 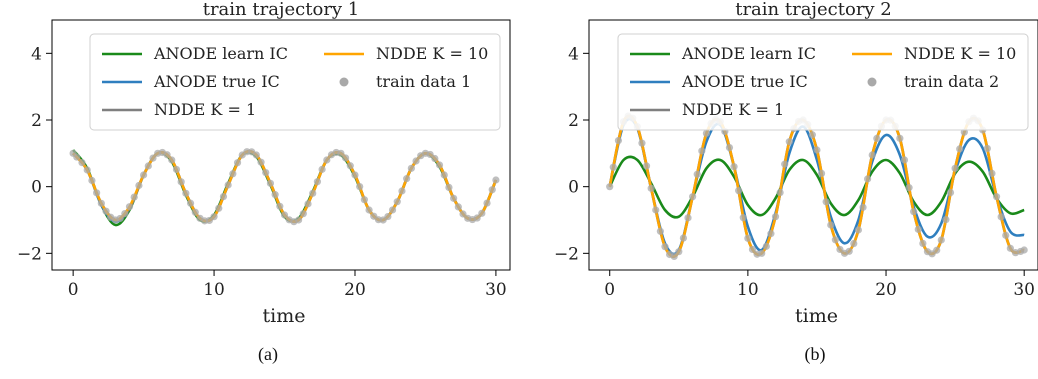 I want to click on legend-label-data: train data 1, so click(x=423, y=81).